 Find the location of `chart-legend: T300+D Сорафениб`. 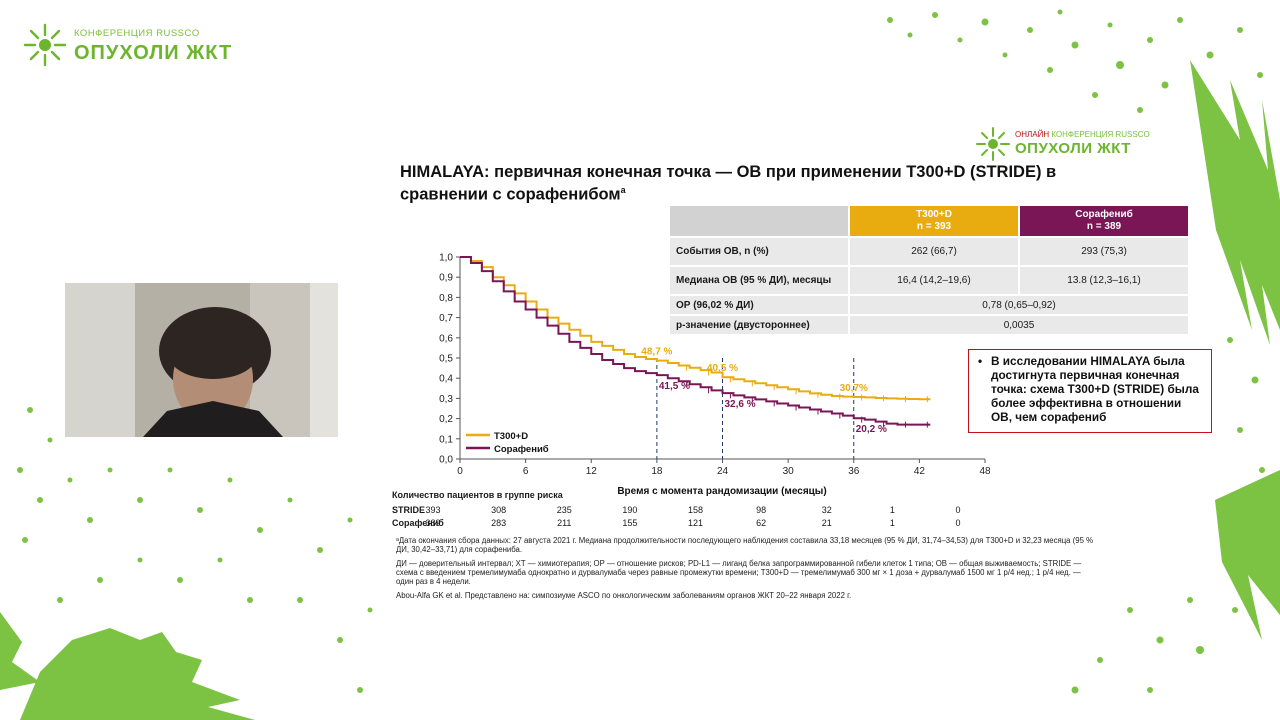

chart-legend: T300+D Сорафениб is located at coordinates (507, 443).